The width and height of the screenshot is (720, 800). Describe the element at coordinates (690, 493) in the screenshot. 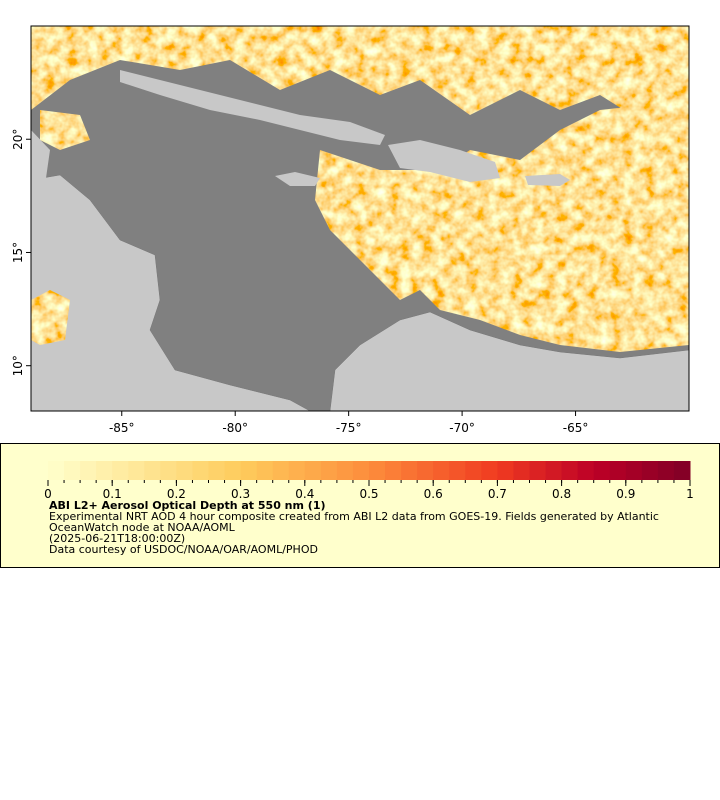

I see `colorbar-tick-label: 1` at that location.